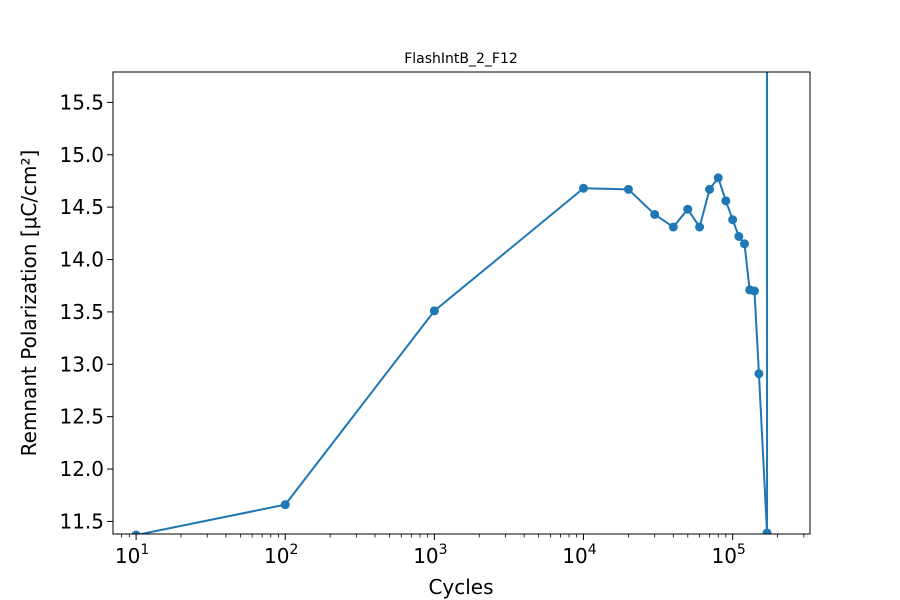 This screenshot has height=600, width=900. I want to click on x-tick-label: 10², so click(281, 555).